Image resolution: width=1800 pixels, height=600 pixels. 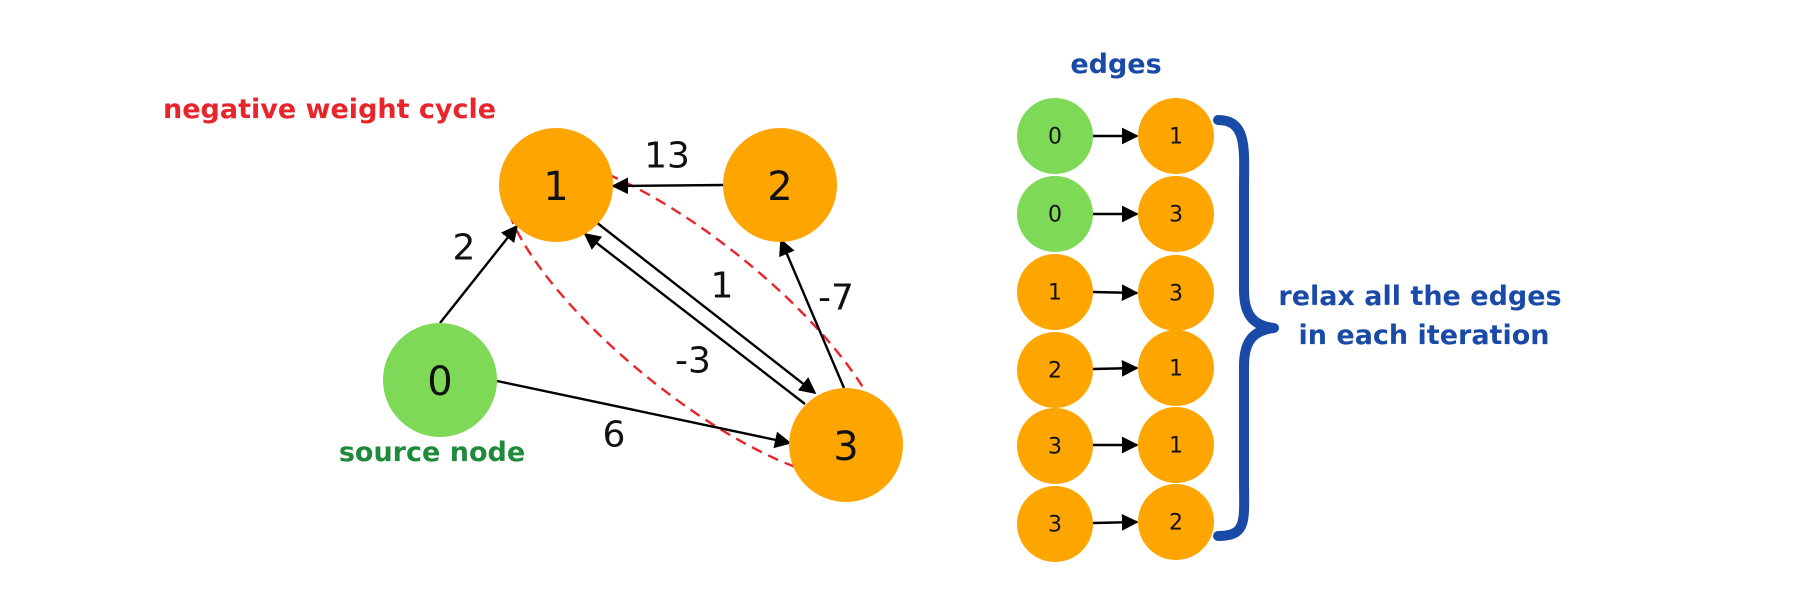 I want to click on weight-0-3: 6, so click(x=614, y=435).